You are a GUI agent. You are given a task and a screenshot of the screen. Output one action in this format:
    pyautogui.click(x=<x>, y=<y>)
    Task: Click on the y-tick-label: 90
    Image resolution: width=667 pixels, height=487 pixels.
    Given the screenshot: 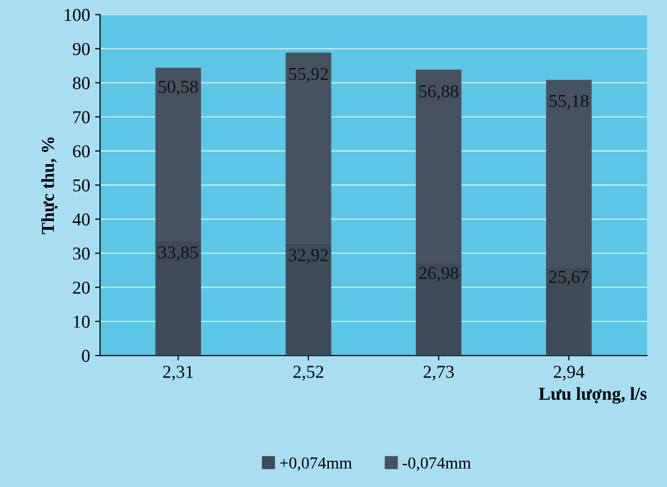 What is the action you would take?
    pyautogui.click(x=81, y=49)
    